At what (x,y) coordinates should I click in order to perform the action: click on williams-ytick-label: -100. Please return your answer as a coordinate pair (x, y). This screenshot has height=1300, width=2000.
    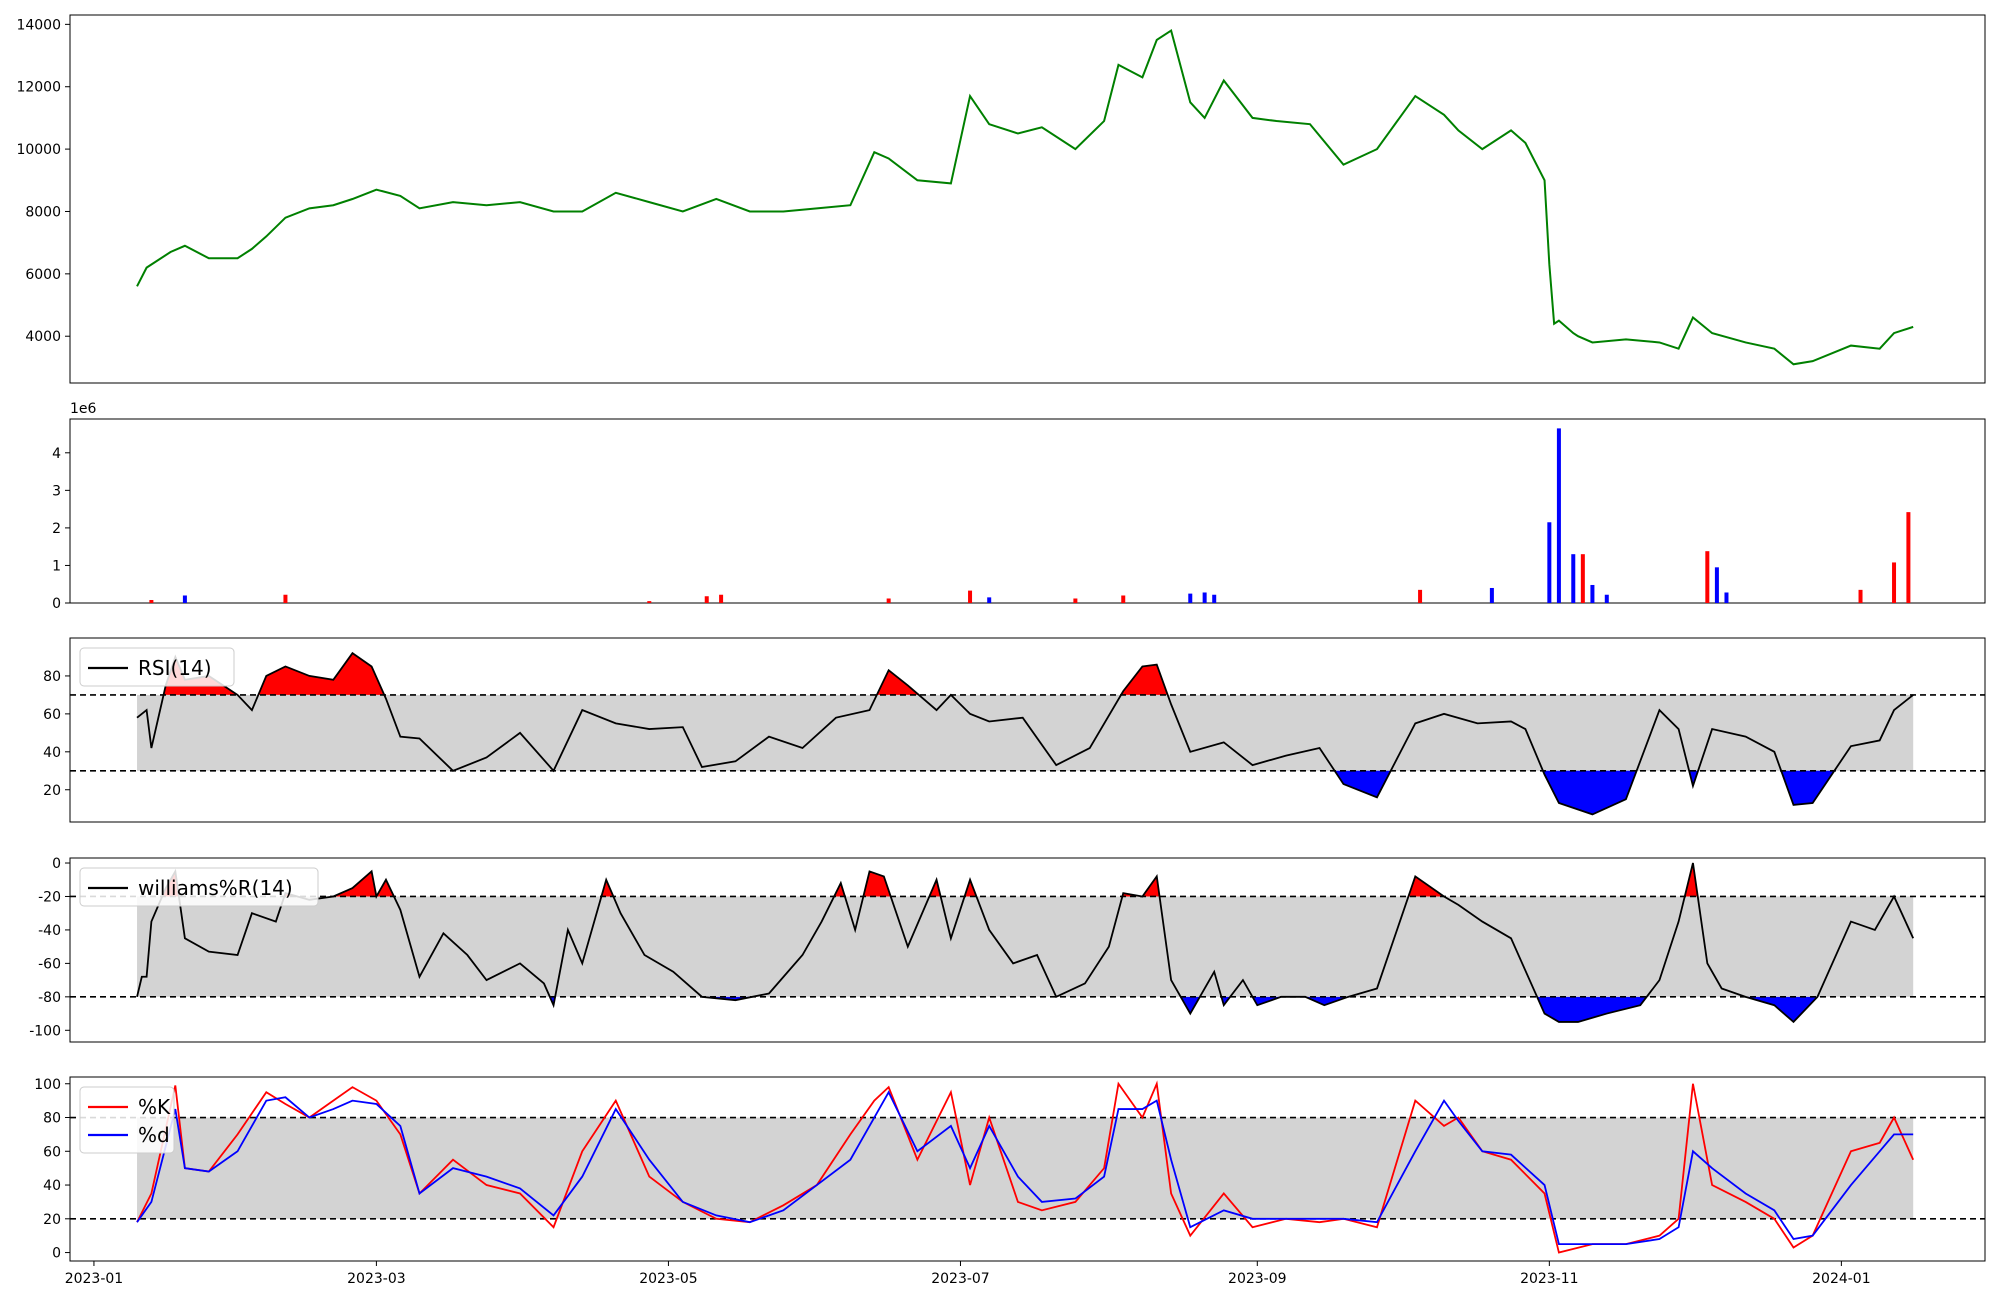
    Looking at the image, I should click on (45, 1031).